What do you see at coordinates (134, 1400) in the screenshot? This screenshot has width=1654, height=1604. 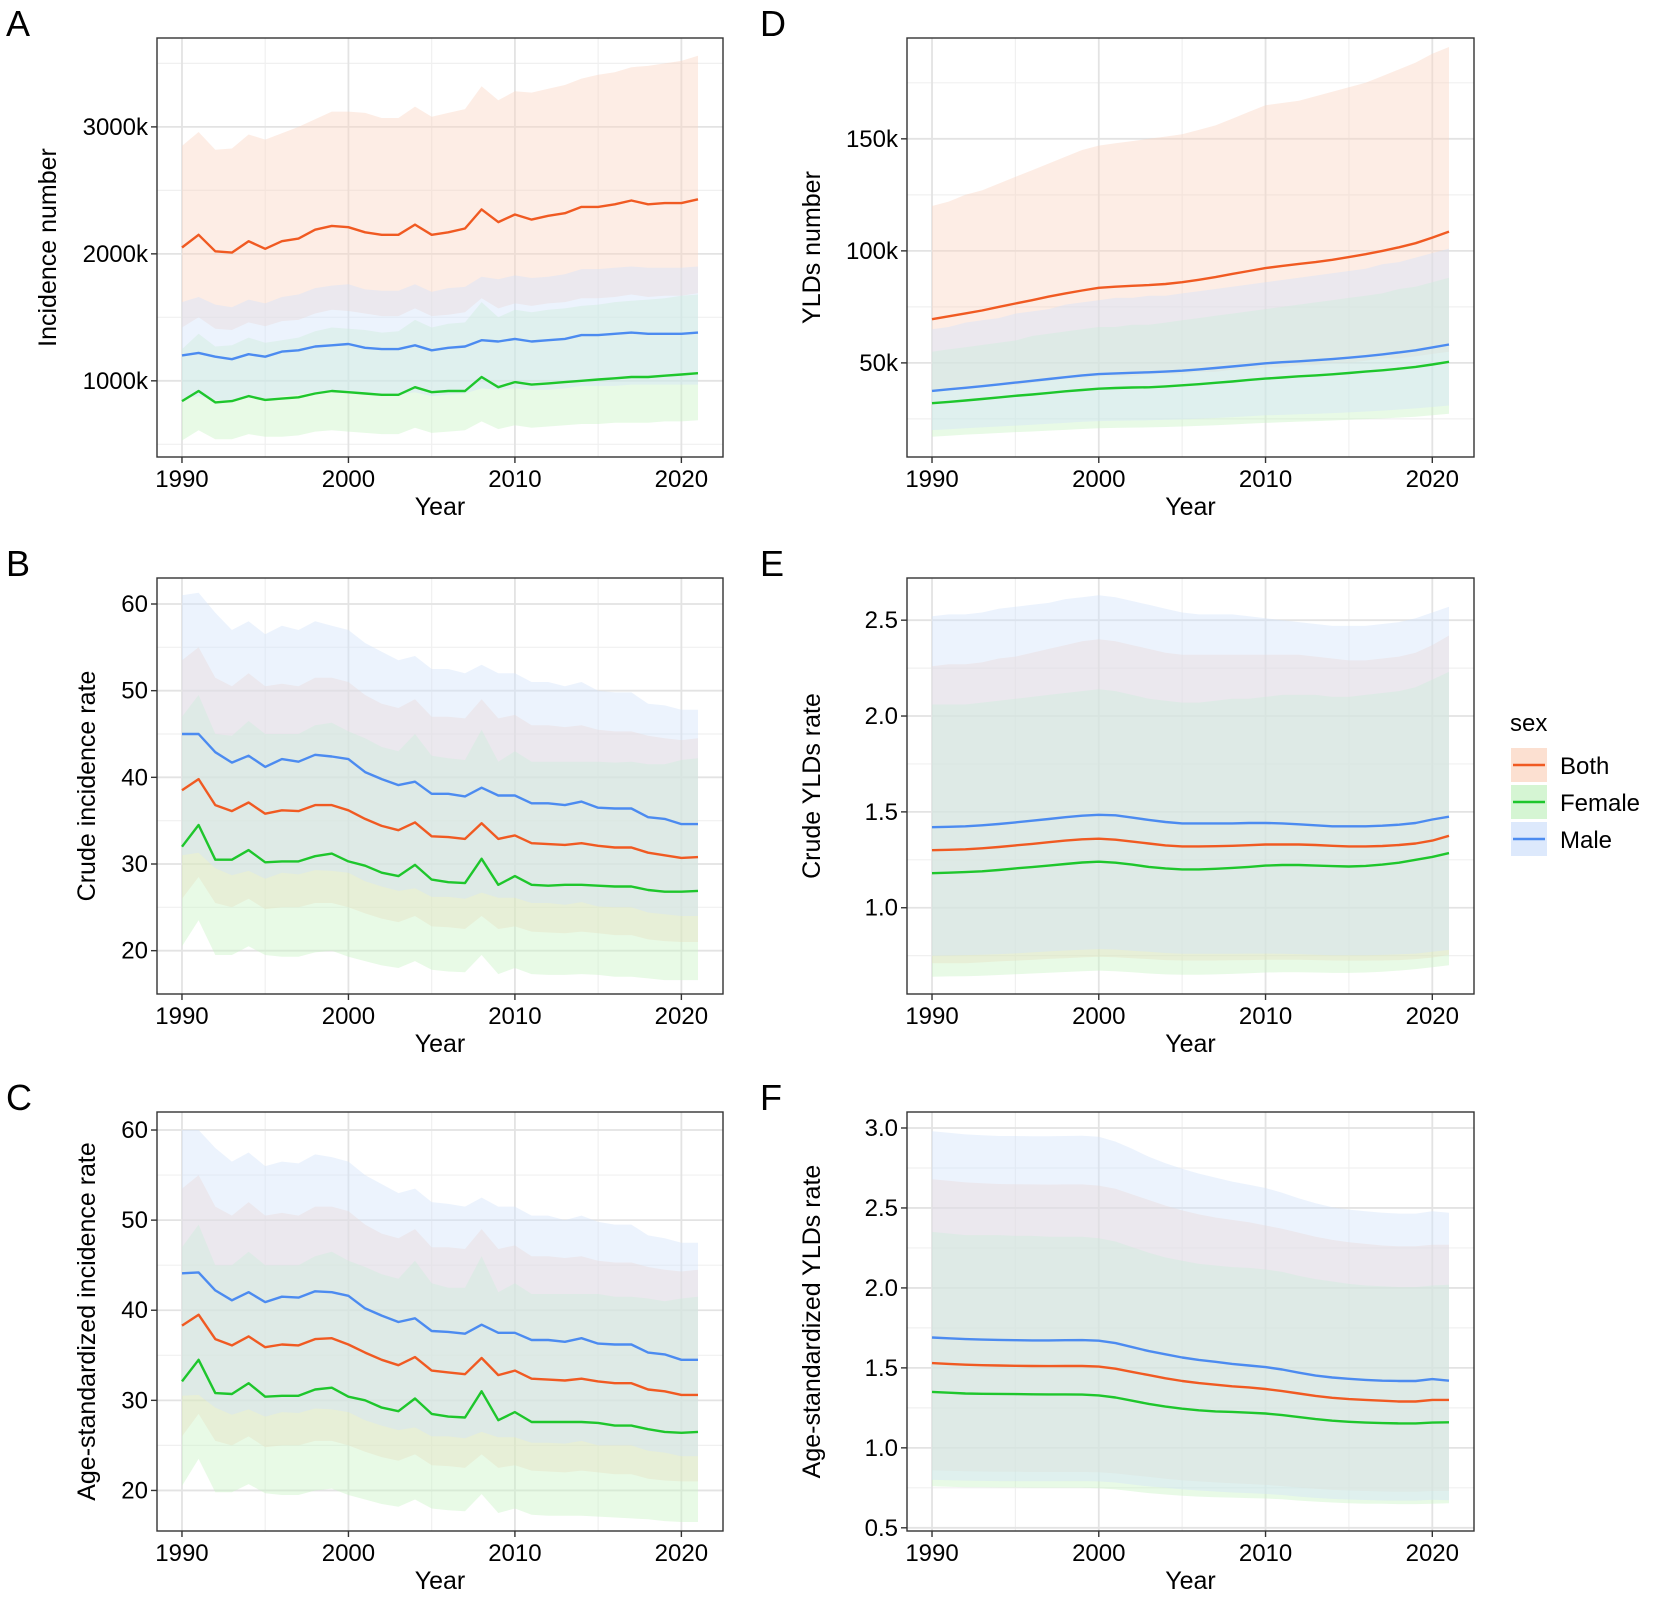 I see `panel-c-ytick-label: 30` at bounding box center [134, 1400].